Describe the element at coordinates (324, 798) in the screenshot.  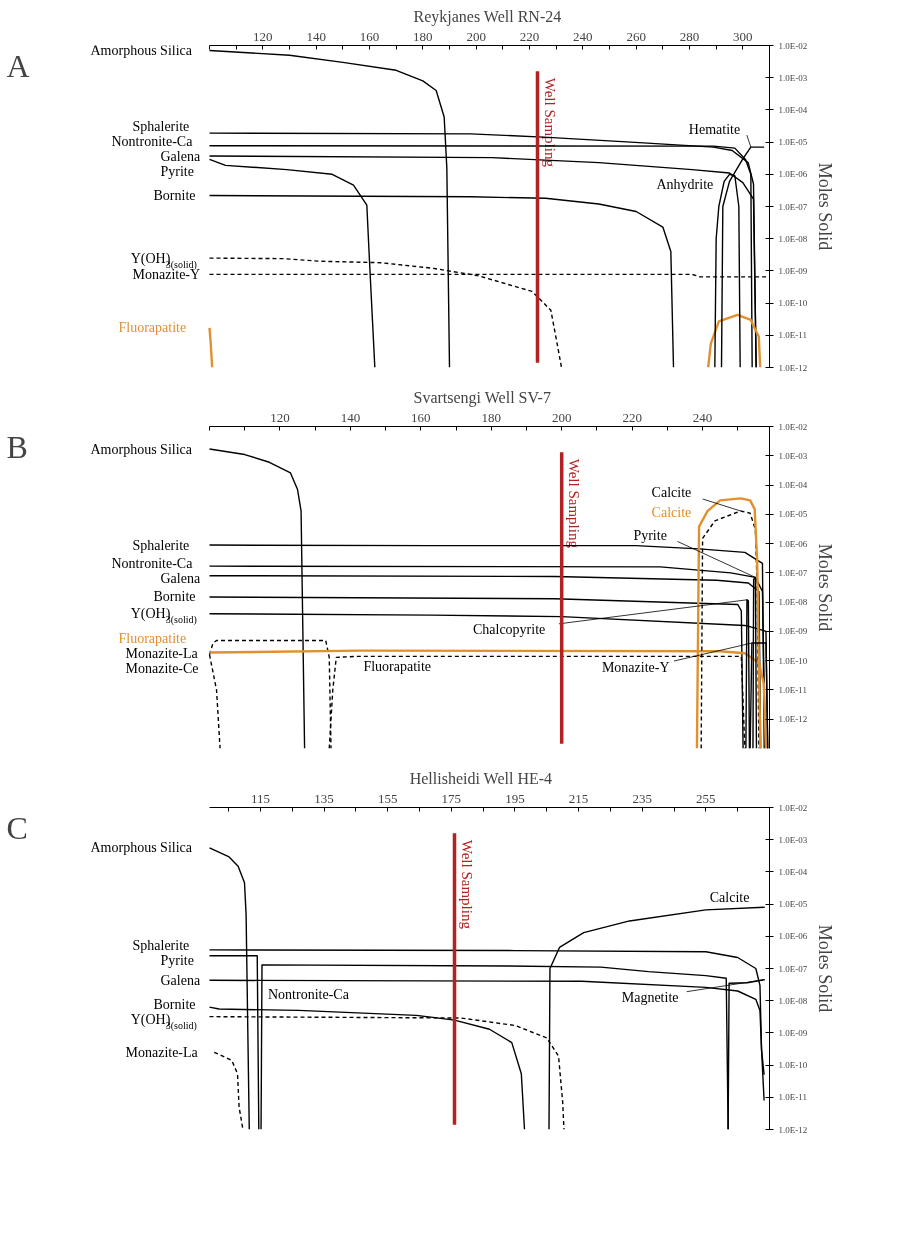
I see `x-tick-label: 135` at that location.